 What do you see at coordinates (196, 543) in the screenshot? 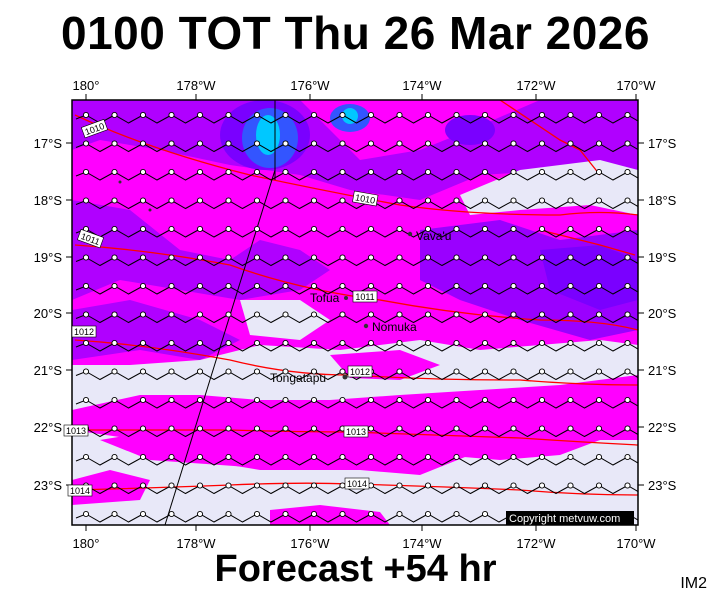
I see `lon-label-bottom: 178°W` at bounding box center [196, 543].